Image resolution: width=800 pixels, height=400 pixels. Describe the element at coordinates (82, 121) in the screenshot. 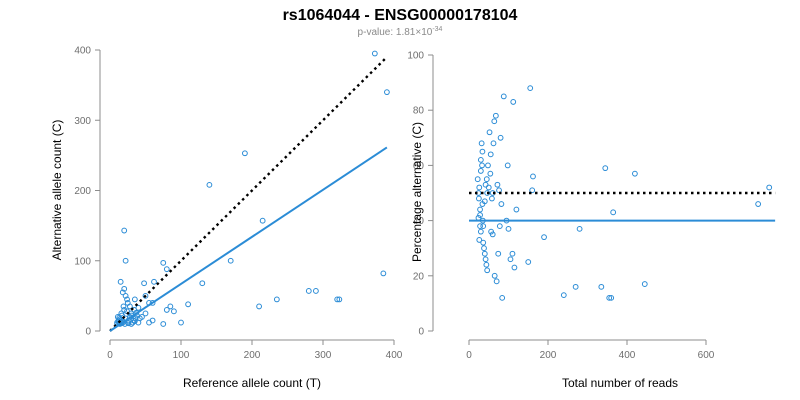

I see `left-y-tick-label: 300` at that location.